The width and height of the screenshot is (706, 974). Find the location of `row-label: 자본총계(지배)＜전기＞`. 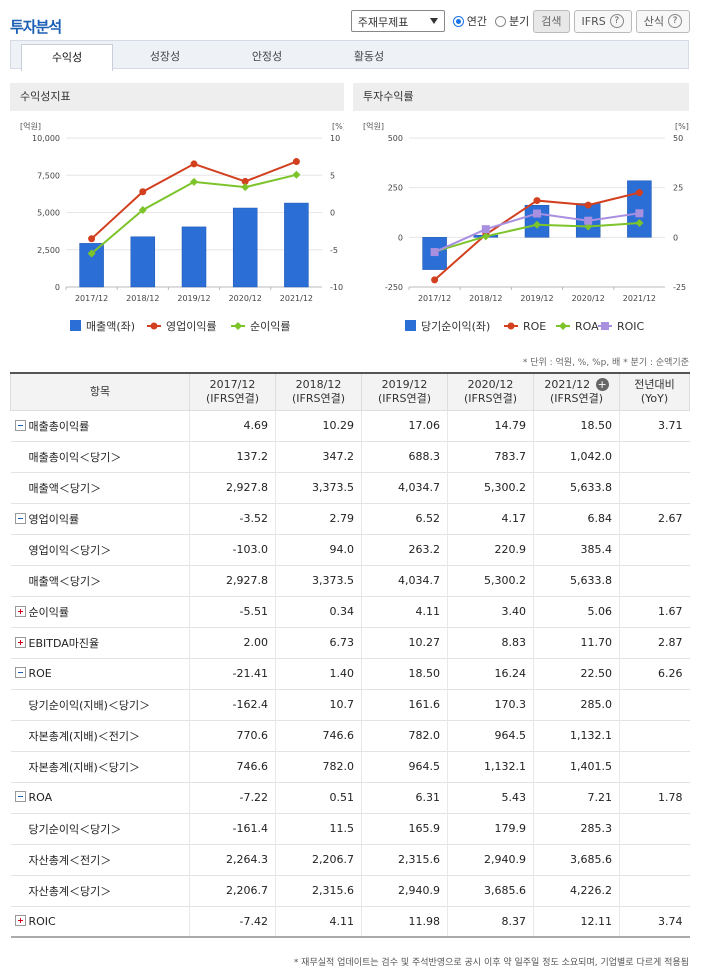

row-label: 자본총계(지배)＜전기＞ is located at coordinates (100, 735).